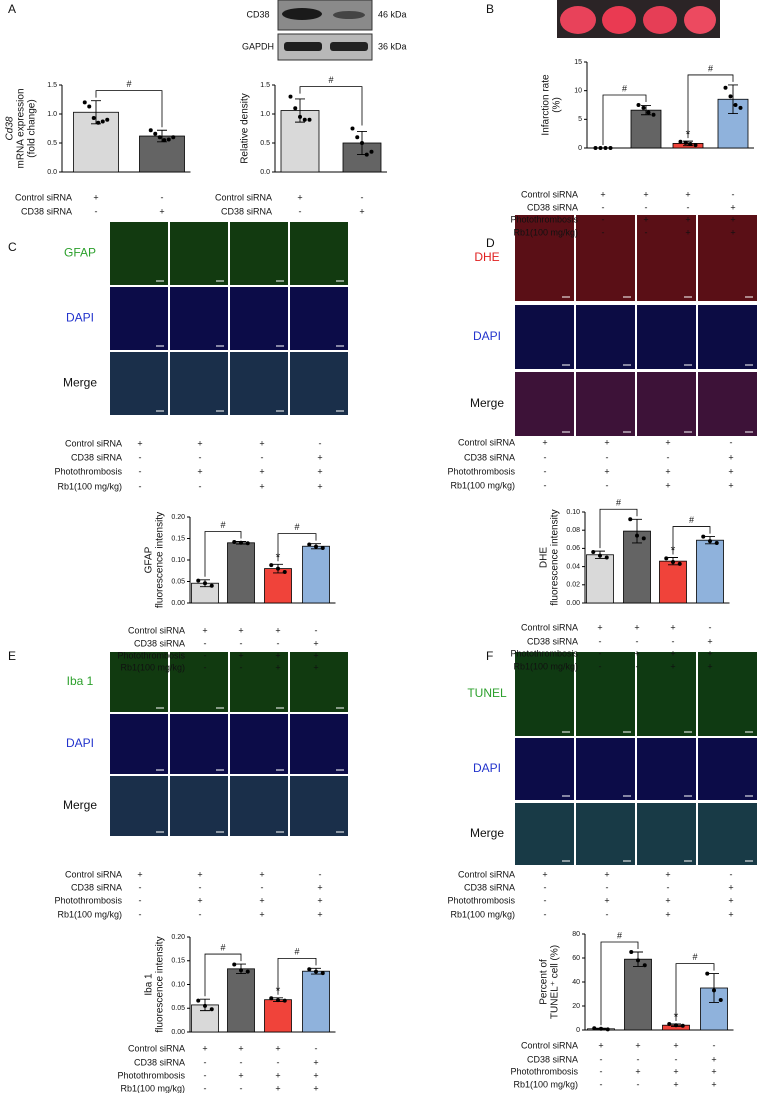  What do you see at coordinates (576, 958) in the screenshot?
I see `y-tick-label: 60` at bounding box center [576, 958].